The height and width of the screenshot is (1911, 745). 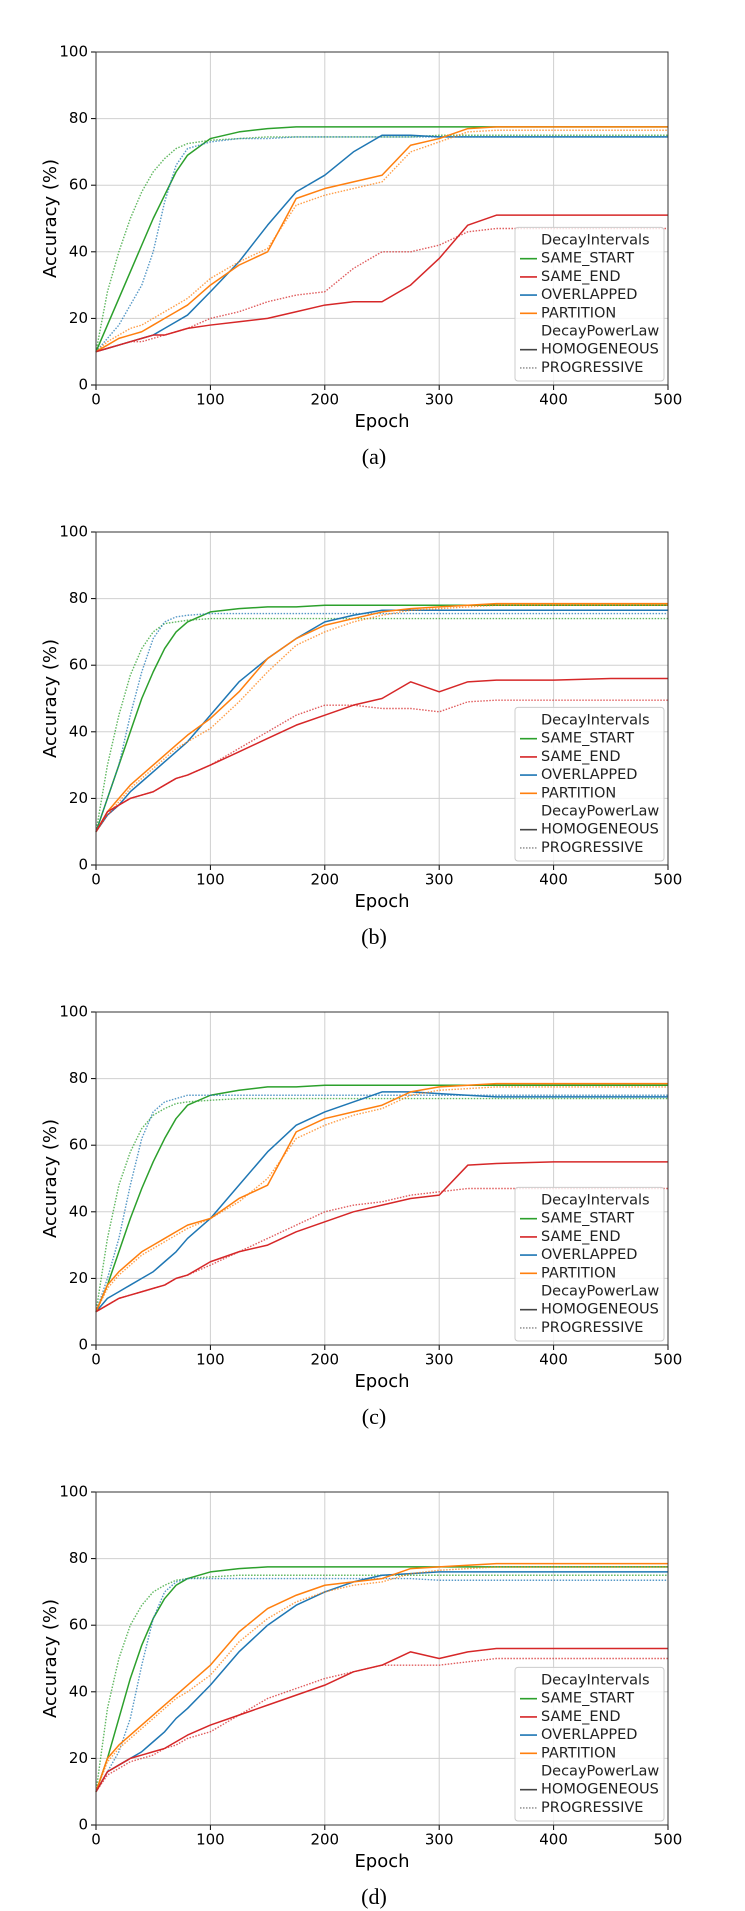 What do you see at coordinates (374, 456) in the screenshot?
I see `caption: (a)` at bounding box center [374, 456].